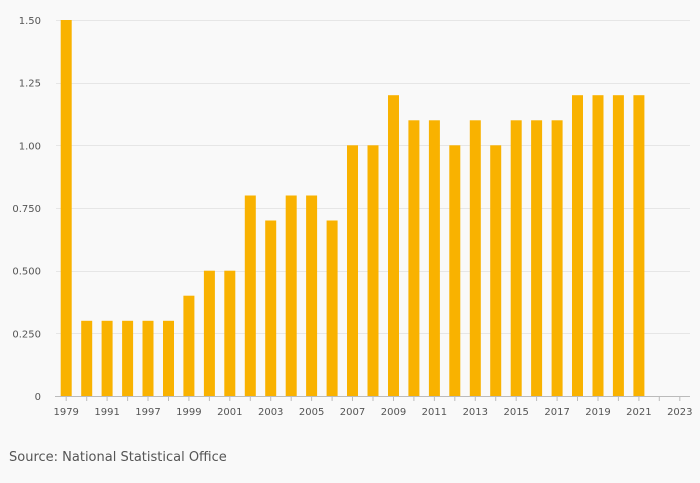  What do you see at coordinates (434, 412) in the screenshot?
I see `x-tick-label: 2011` at bounding box center [434, 412].